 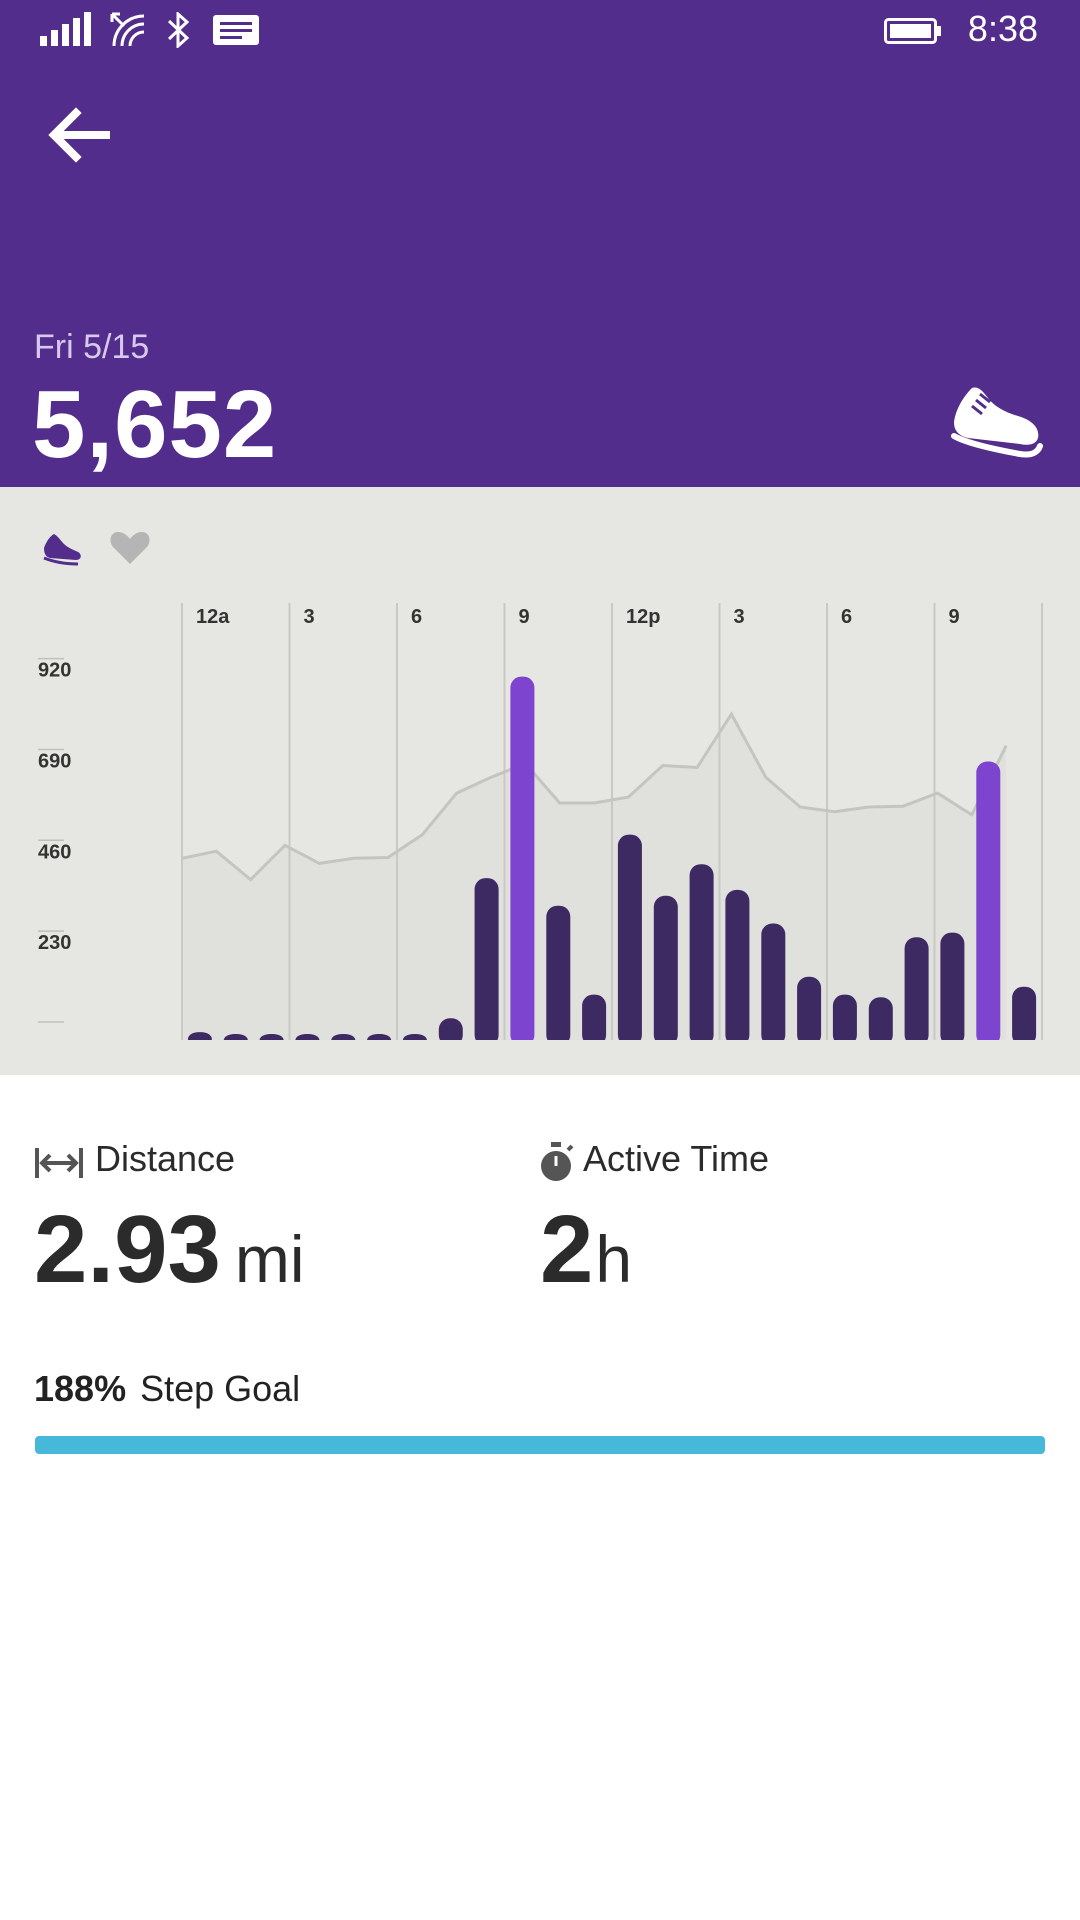 I want to click on distance-value: 2.93 mi, so click(x=169, y=1250).